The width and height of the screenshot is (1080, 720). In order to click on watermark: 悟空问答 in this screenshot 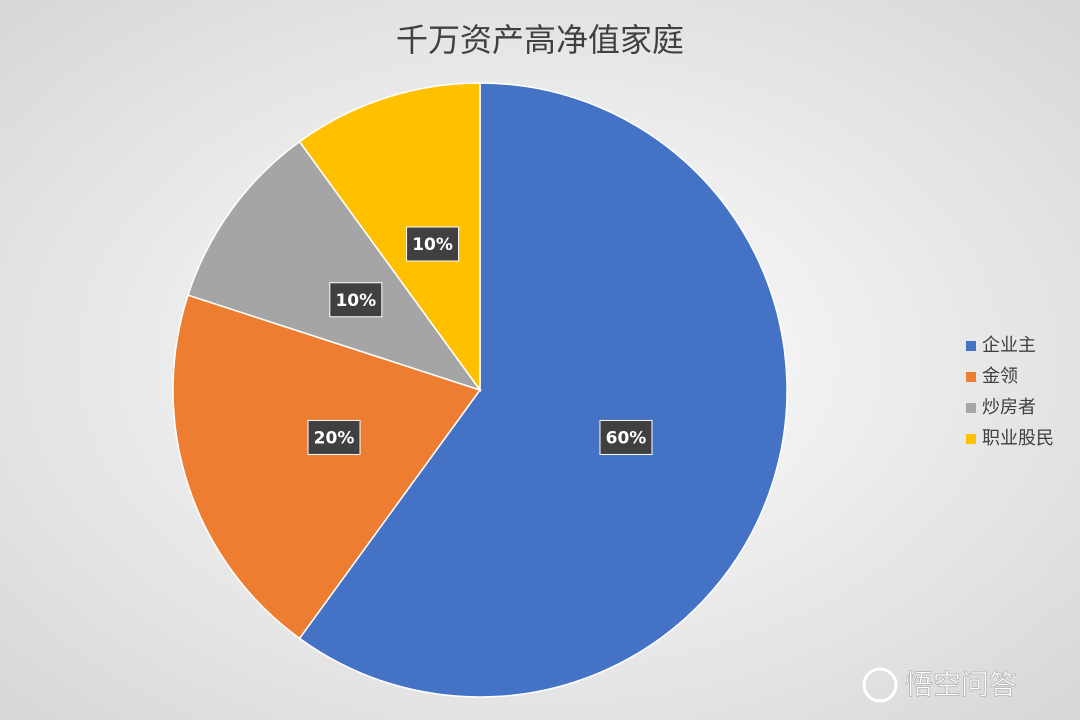, I will do `click(939, 685)`.